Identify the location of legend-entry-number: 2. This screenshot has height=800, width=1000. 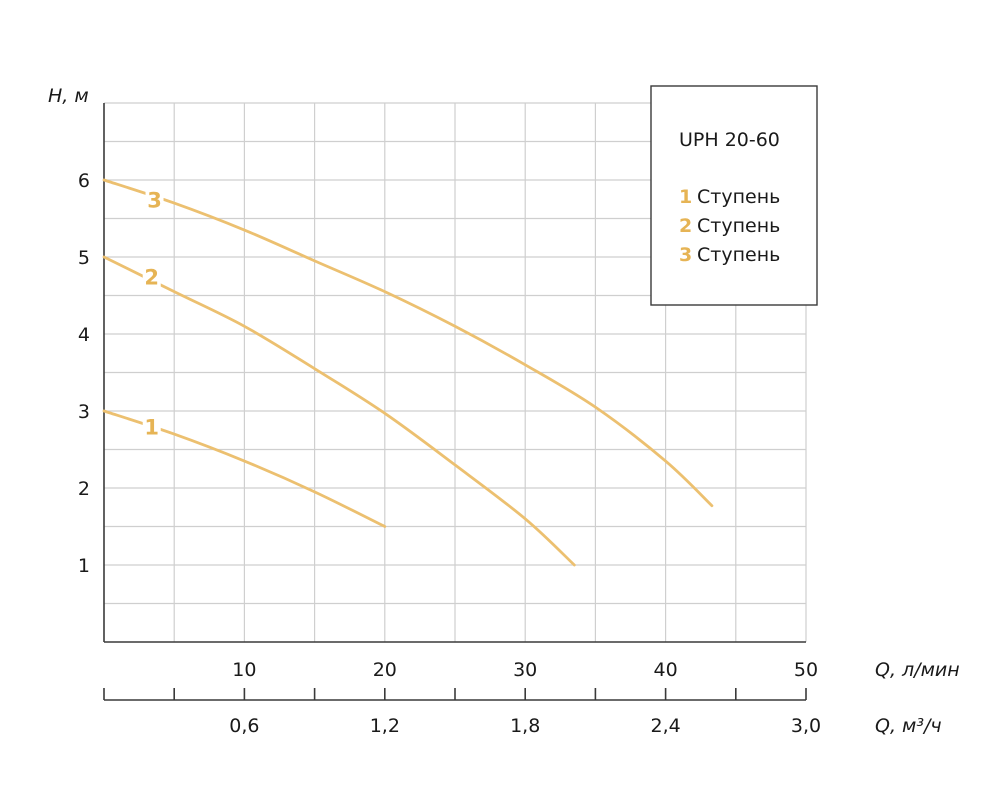
(685, 226).